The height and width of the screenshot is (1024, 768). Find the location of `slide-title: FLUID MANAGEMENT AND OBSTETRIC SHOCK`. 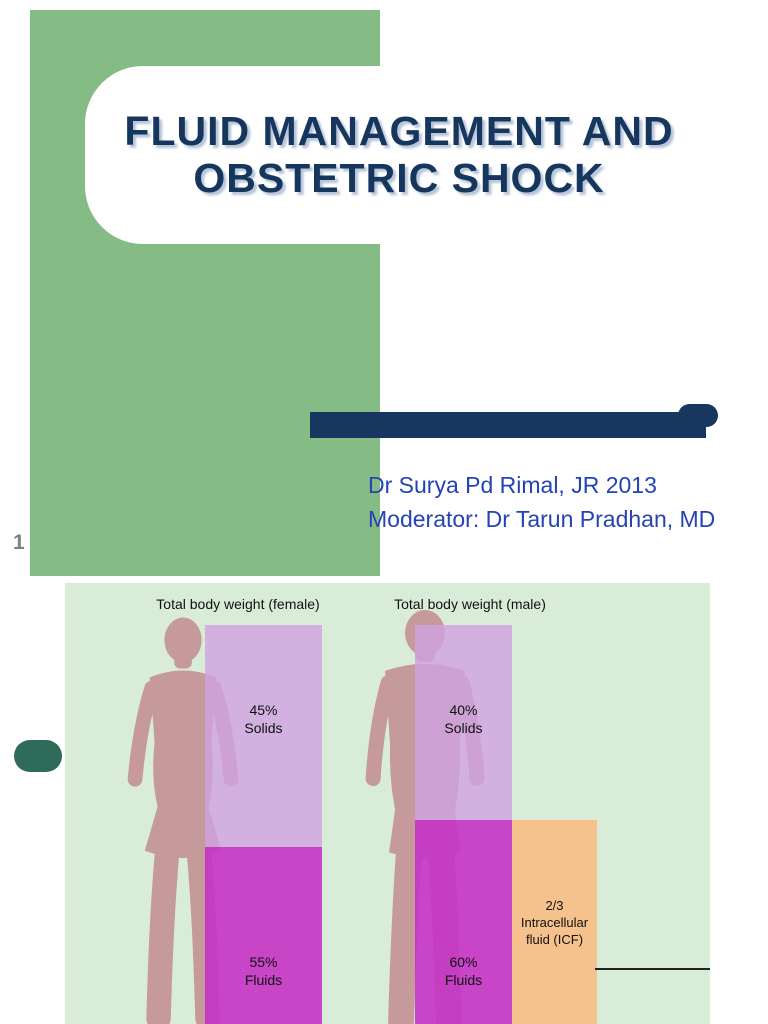

slide-title: FLUID MANAGEMENT AND OBSTETRIC SHOCK is located at coordinates (398, 155).